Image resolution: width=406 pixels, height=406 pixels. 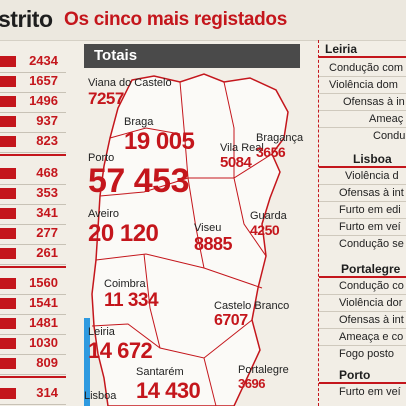 I want to click on rank-value: 2434, so click(x=43, y=60).